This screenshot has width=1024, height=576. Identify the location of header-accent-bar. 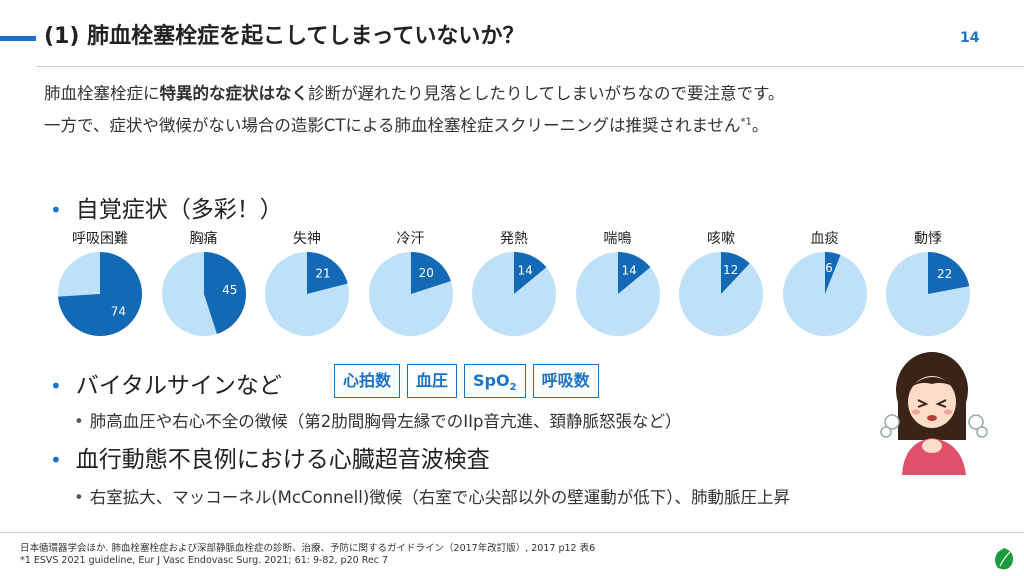
(18, 38).